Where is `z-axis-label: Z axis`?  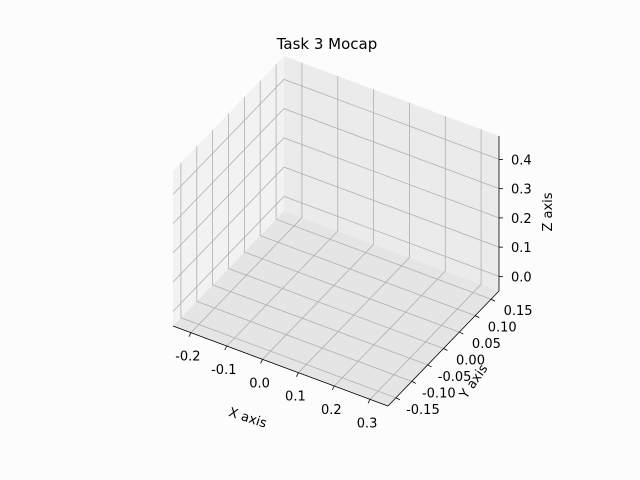 z-axis-label: Z axis is located at coordinates (548, 211).